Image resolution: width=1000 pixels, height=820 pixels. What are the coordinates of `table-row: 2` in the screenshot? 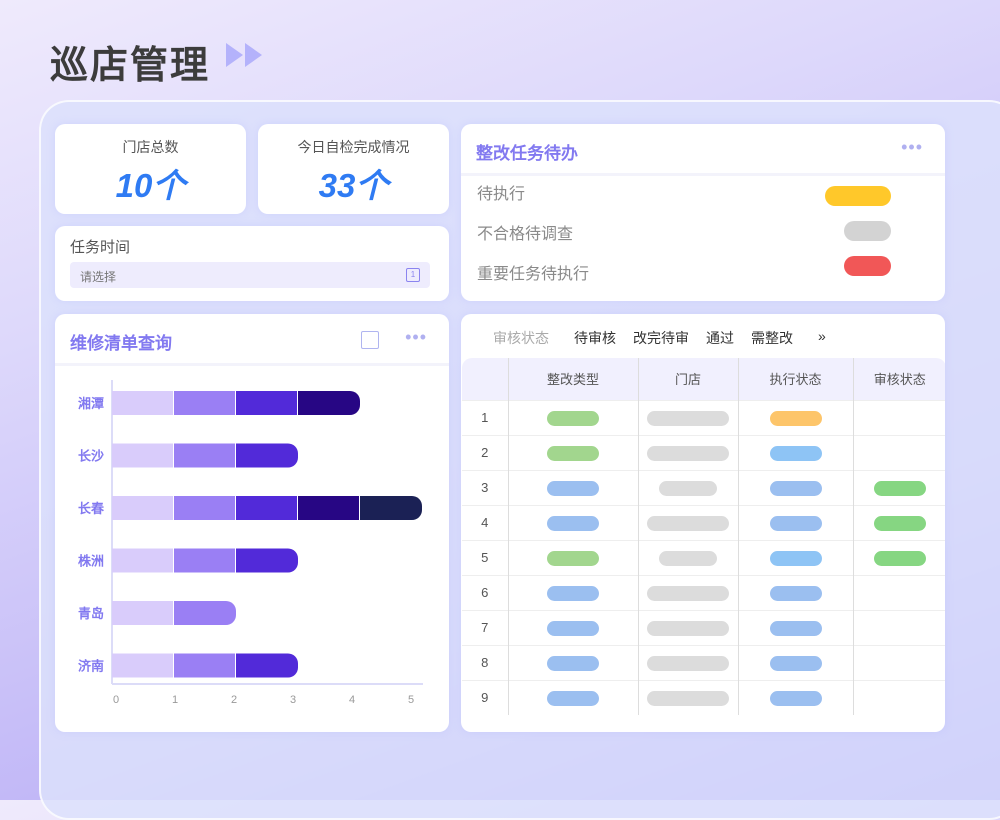 It's located at (703, 452).